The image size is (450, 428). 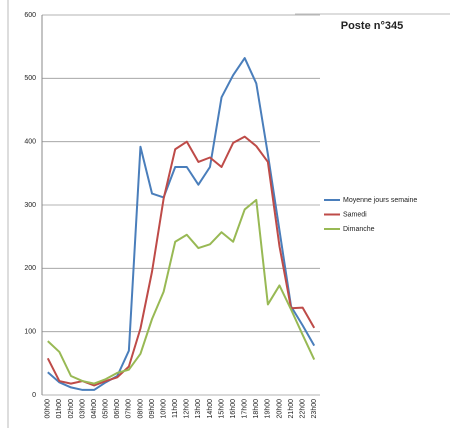 I want to click on x-tick-label: 01h00, so click(x=59, y=409).